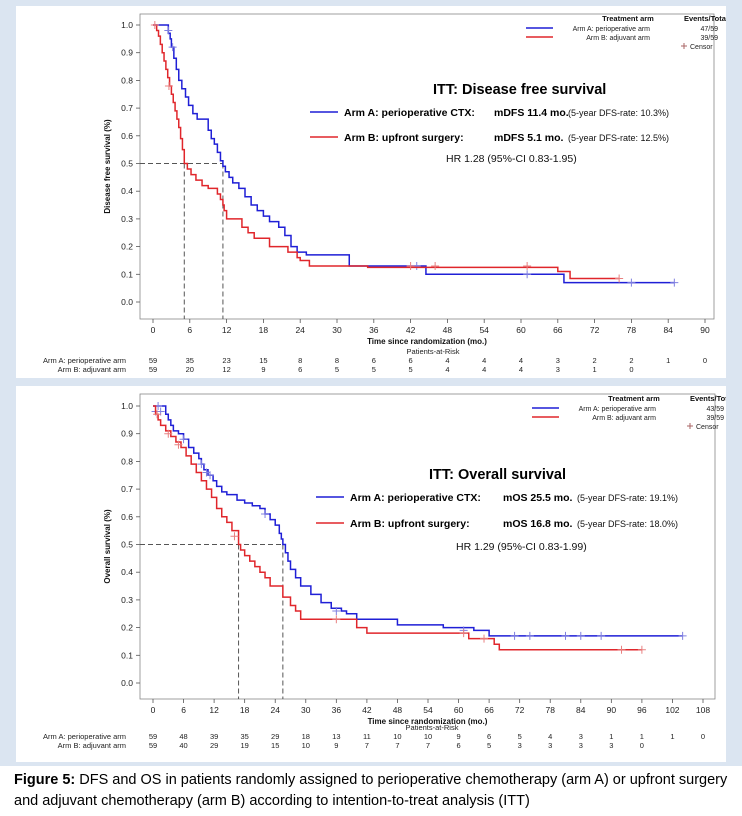  Describe the element at coordinates (336, 736) in the screenshot. I see `risk-value-arm-a: 13` at that location.